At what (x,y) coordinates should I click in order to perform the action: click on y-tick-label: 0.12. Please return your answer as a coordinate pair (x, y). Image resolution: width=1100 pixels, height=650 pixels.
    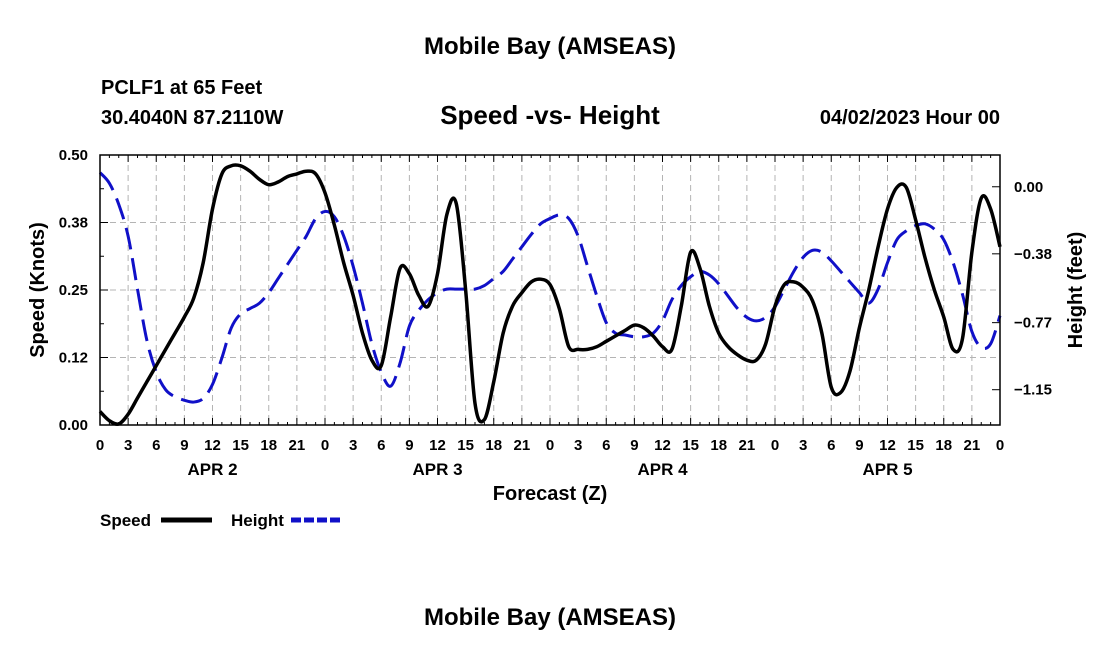
    Looking at the image, I should click on (73, 358).